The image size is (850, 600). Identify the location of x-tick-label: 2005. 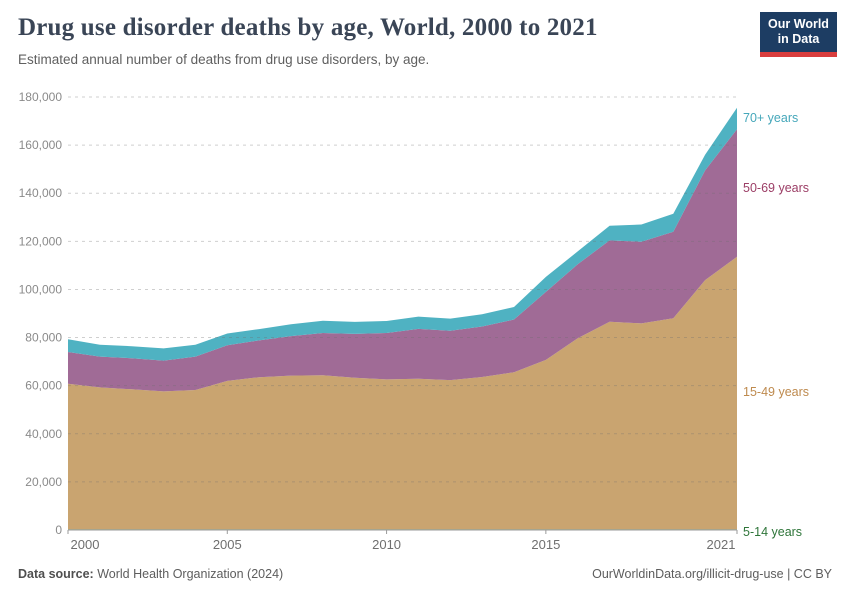
(227, 544).